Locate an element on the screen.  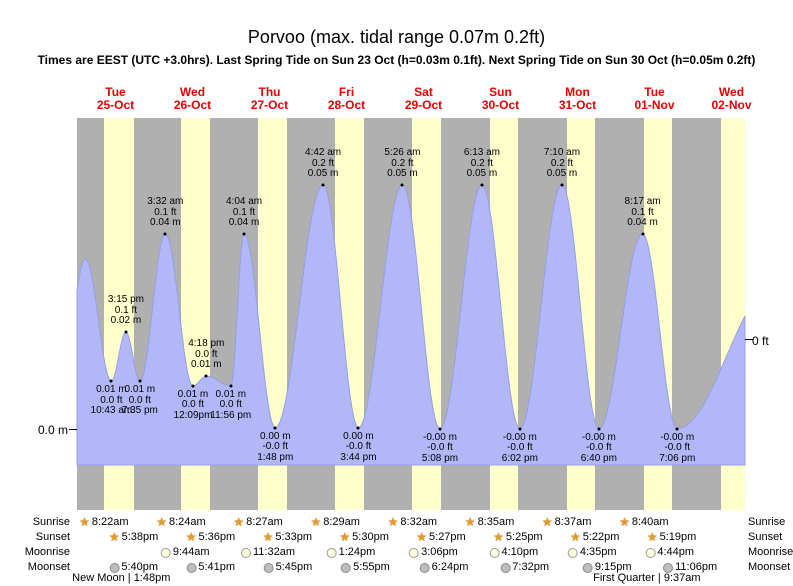
moon-phase-label: New Moon | 1:48pm is located at coordinates (121, 578).